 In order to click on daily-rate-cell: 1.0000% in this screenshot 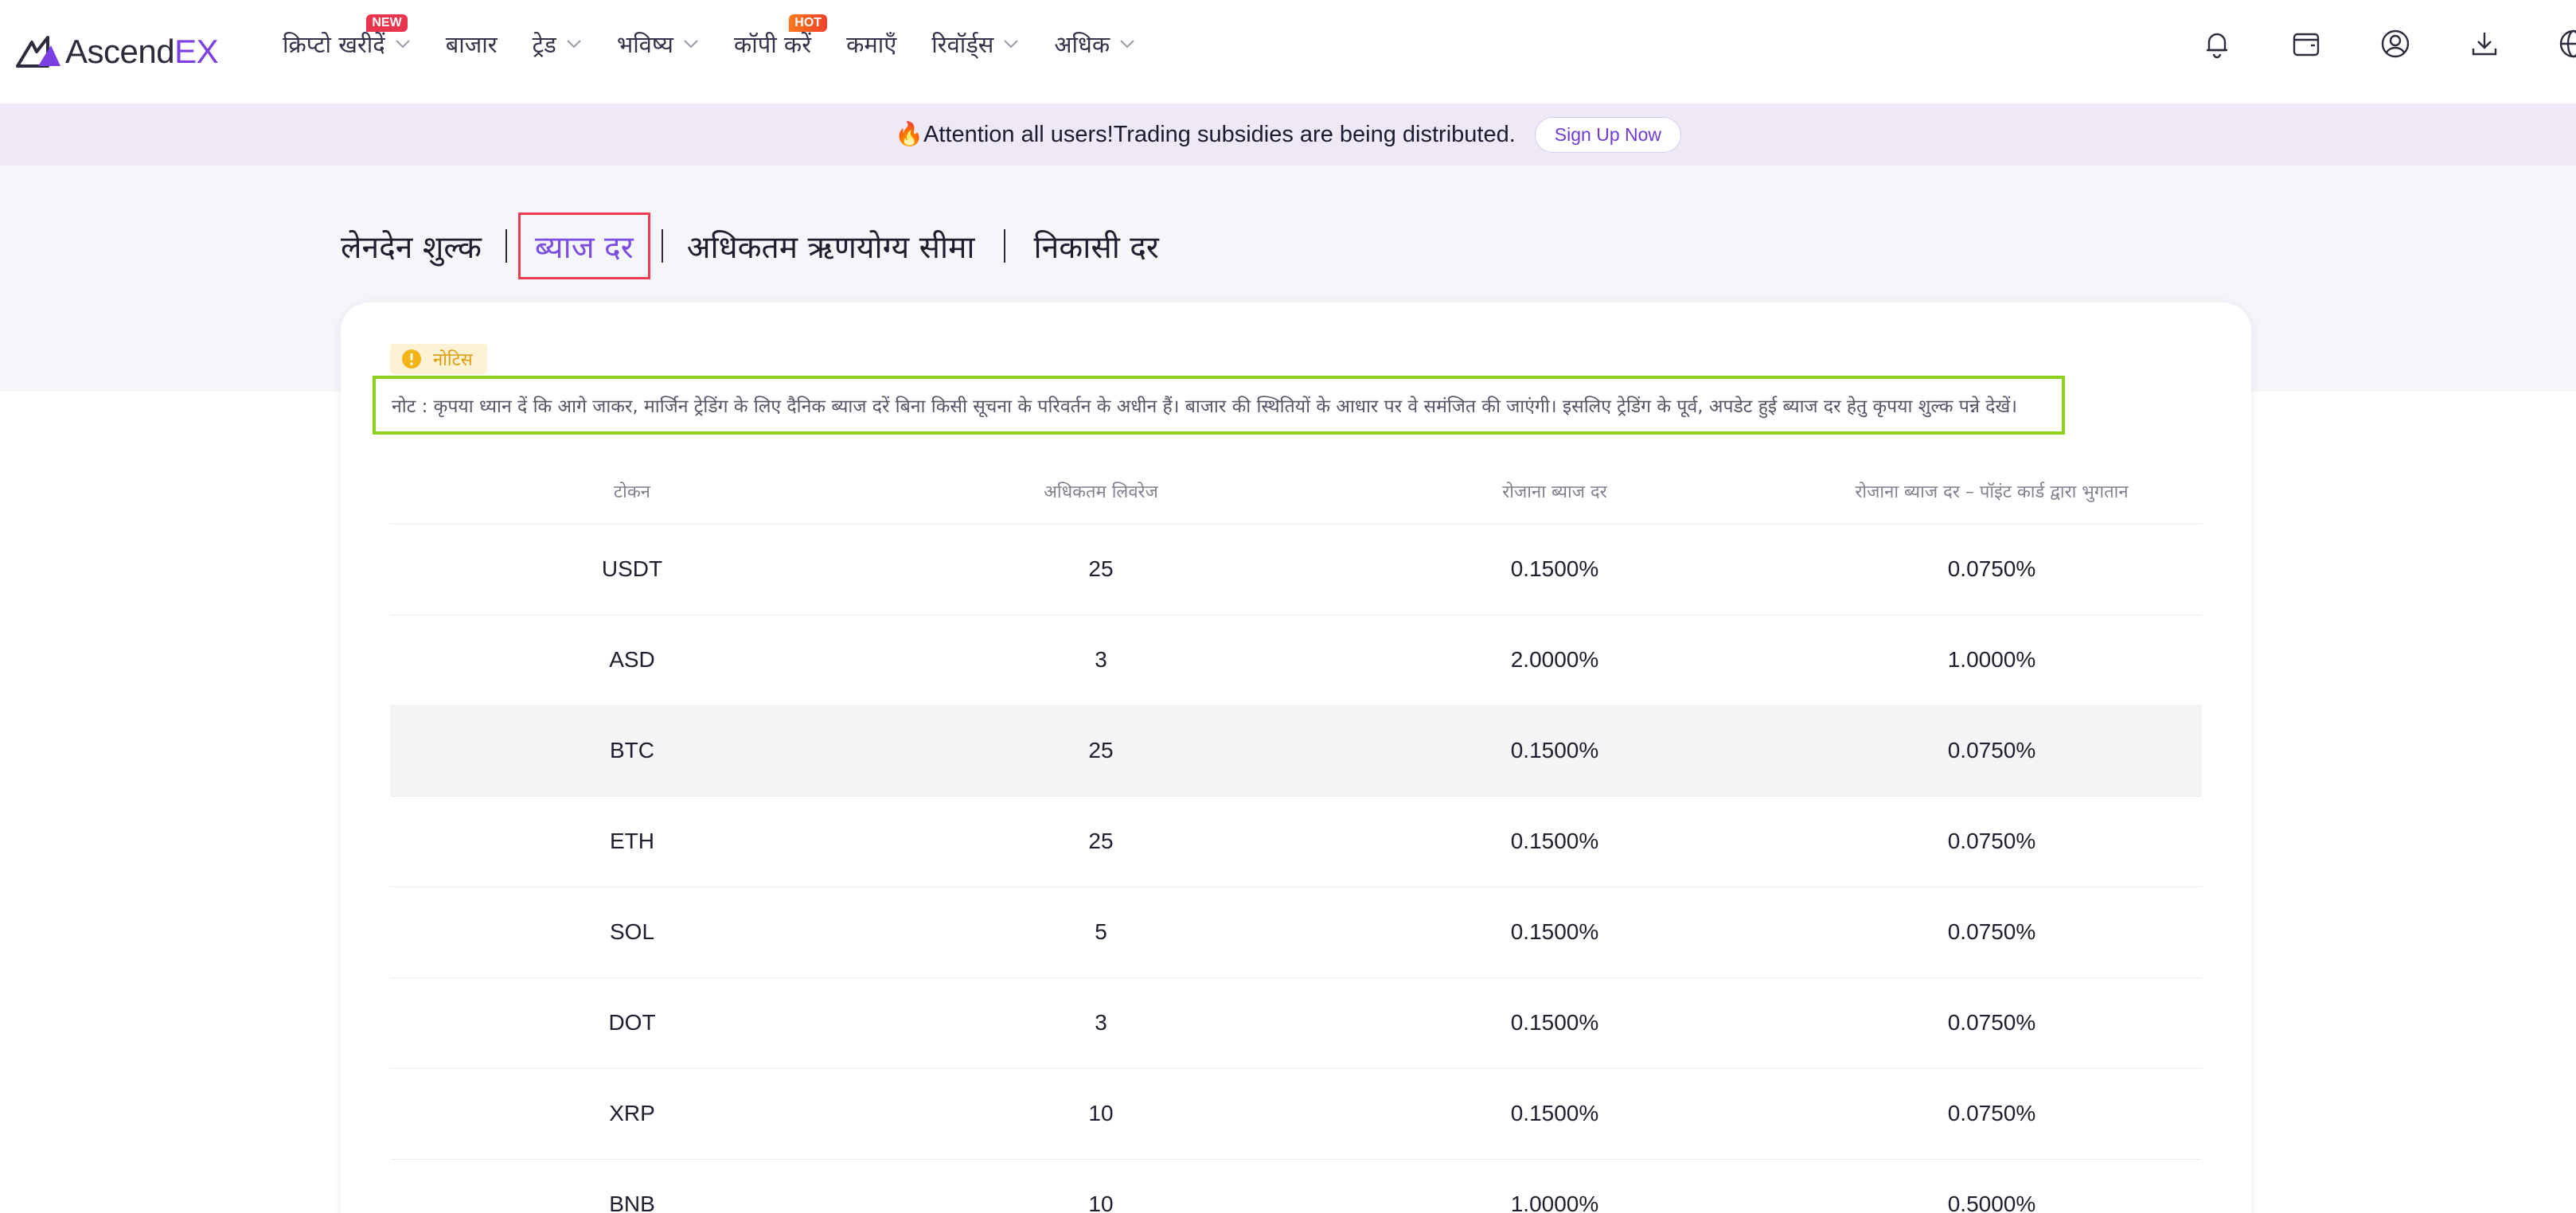, I will do `click(1555, 1186)`.